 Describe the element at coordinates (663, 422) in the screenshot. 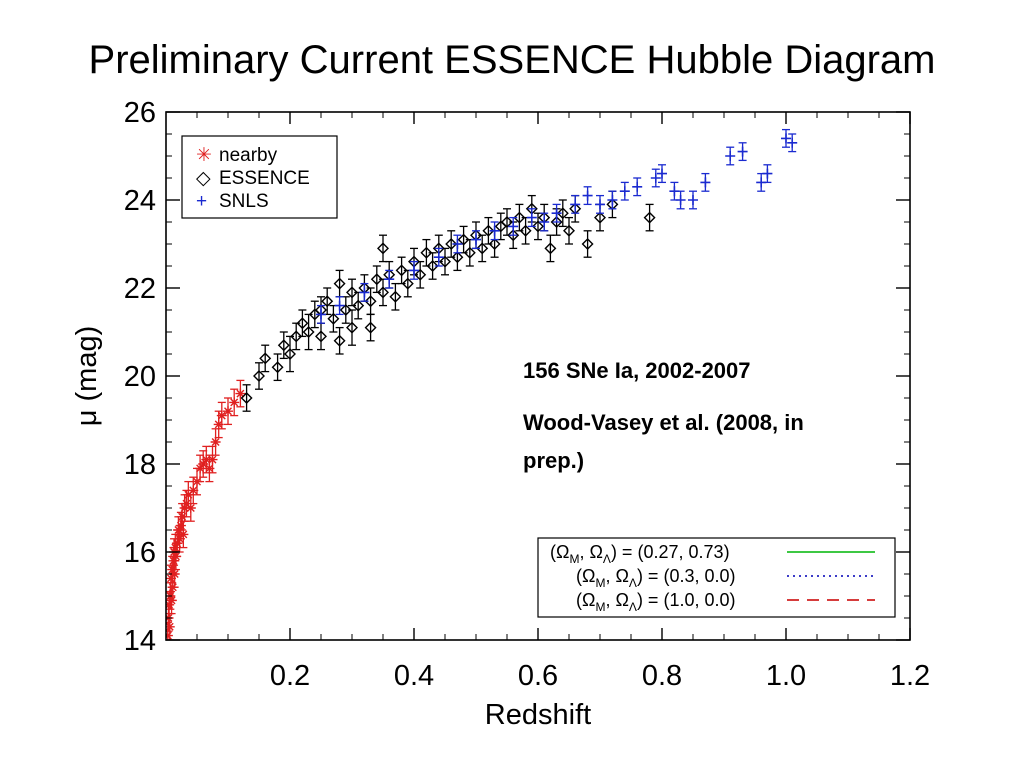

I see `annotation-citation-1: Wood-Vasey et al. (2008, in` at that location.